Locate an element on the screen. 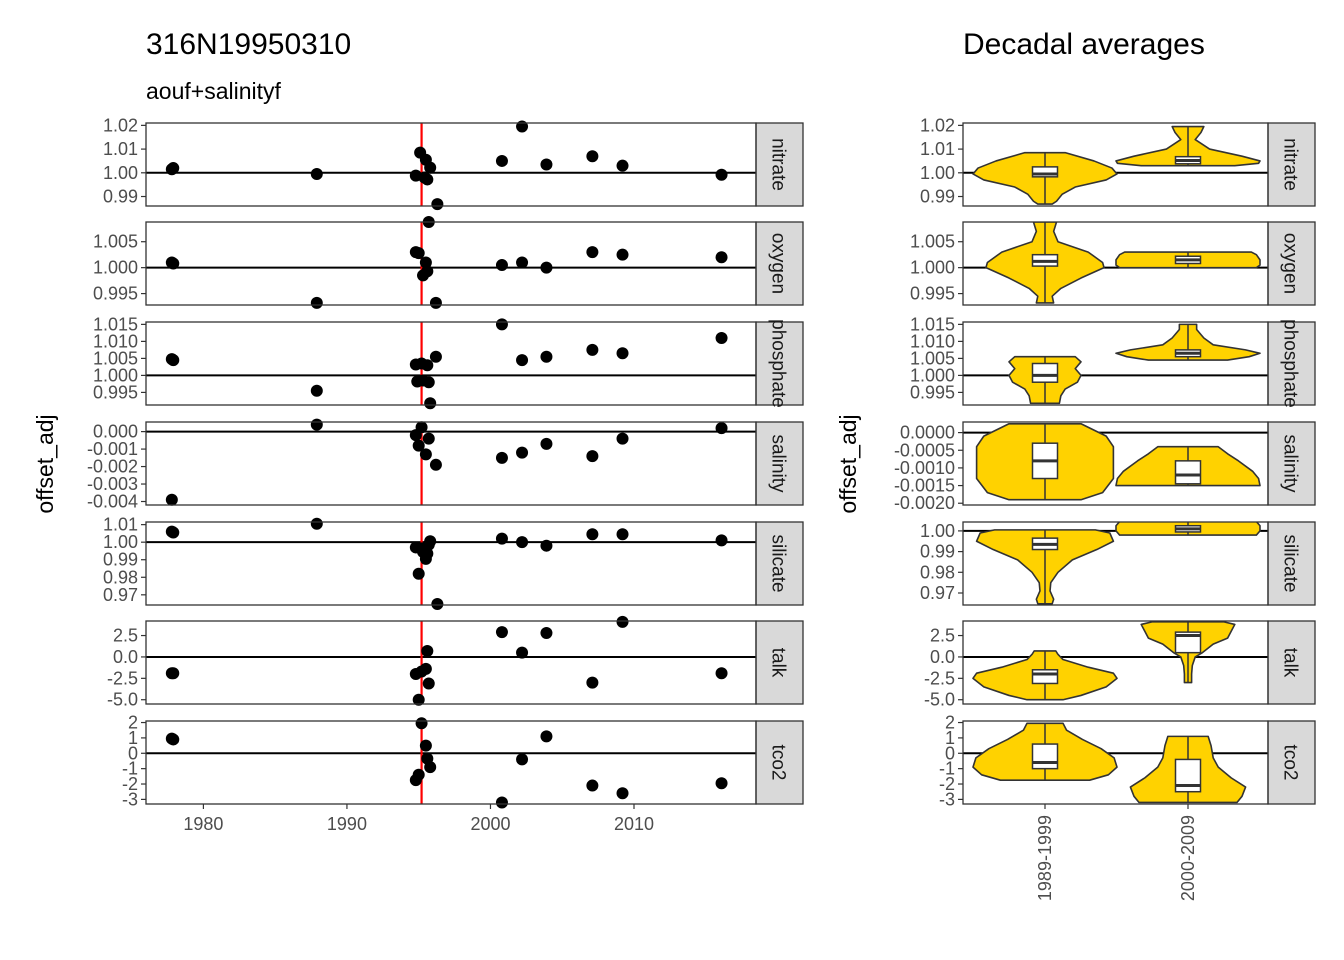  right-phosphate-y-tick-label: 0.995 is located at coordinates (932, 392).